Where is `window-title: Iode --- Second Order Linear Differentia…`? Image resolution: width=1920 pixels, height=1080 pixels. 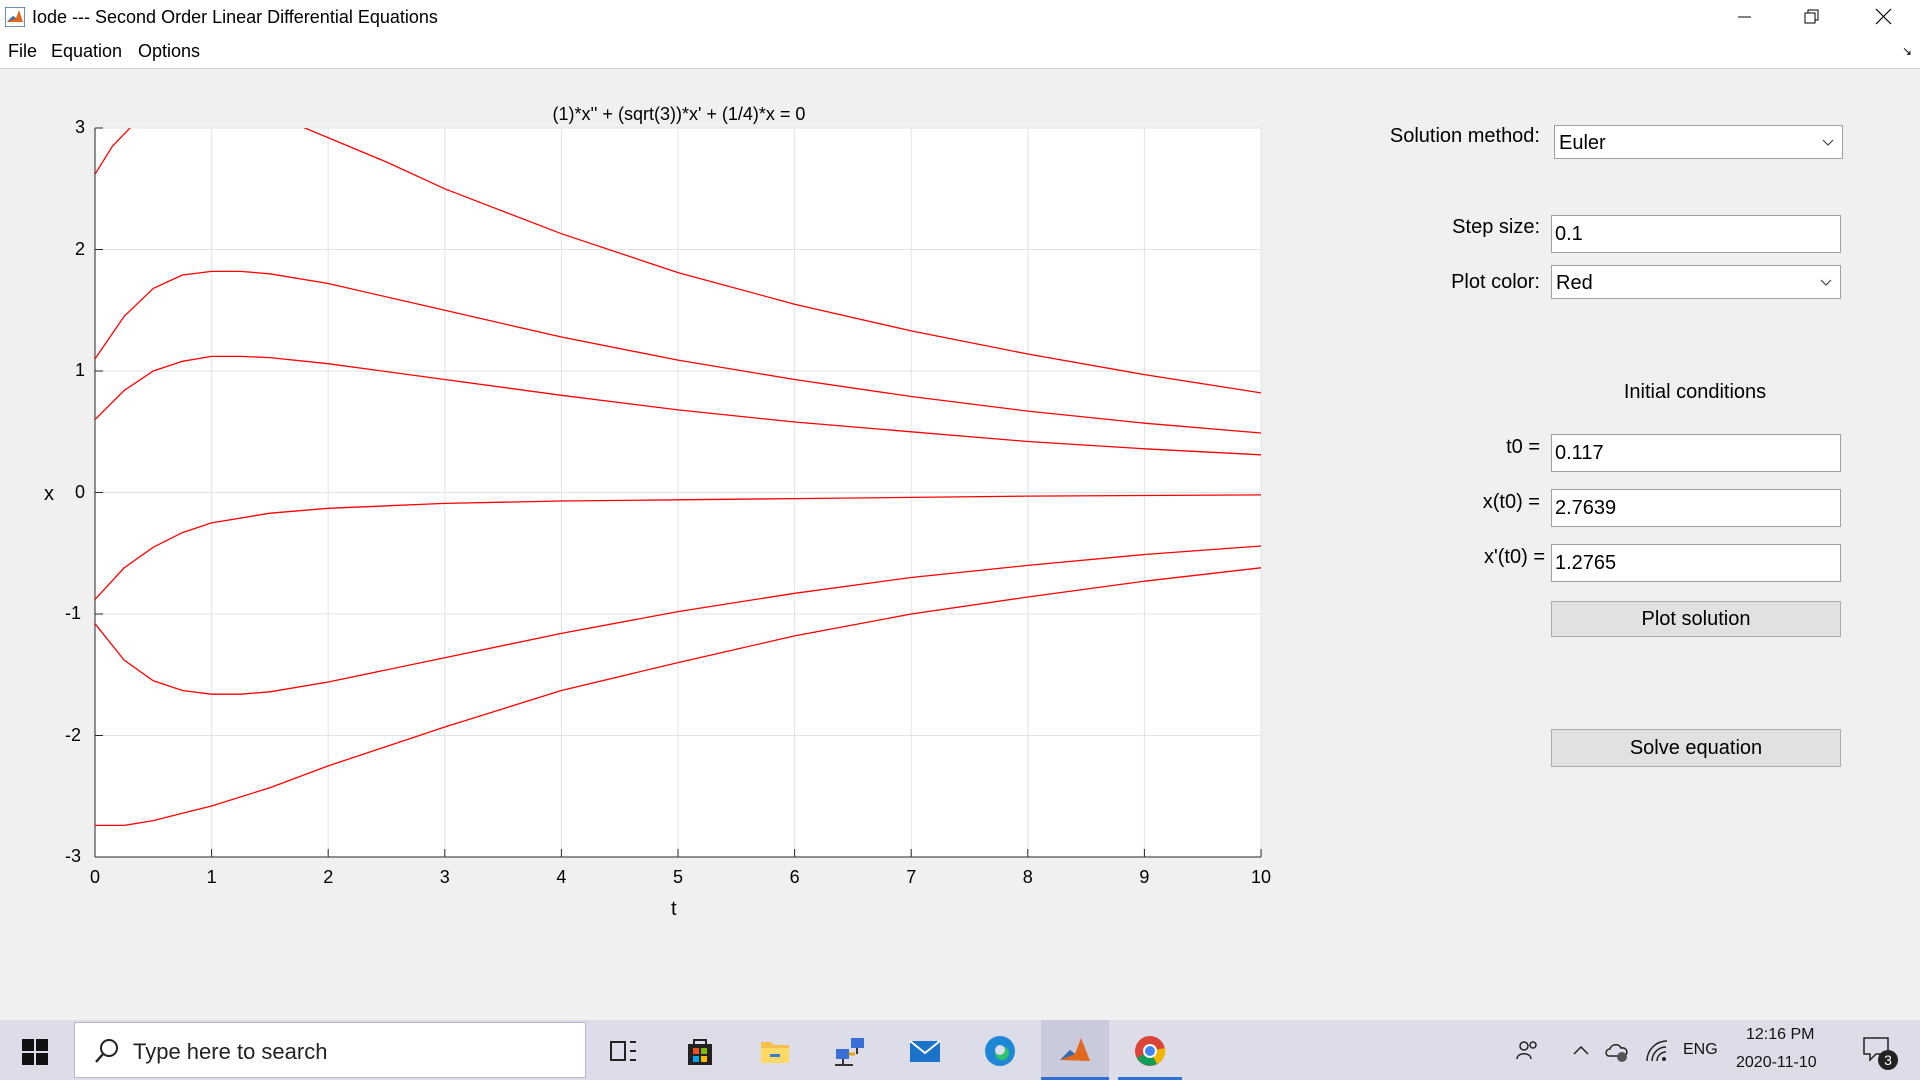
window-title: Iode --- Second Order Linear Differentia… is located at coordinates (235, 17).